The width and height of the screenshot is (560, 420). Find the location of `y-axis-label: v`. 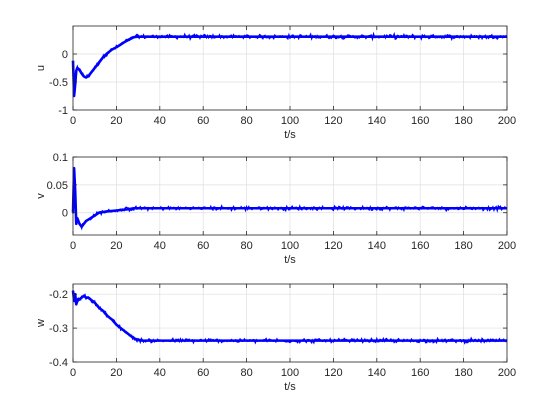

y-axis-label: v is located at coordinates (41, 196).